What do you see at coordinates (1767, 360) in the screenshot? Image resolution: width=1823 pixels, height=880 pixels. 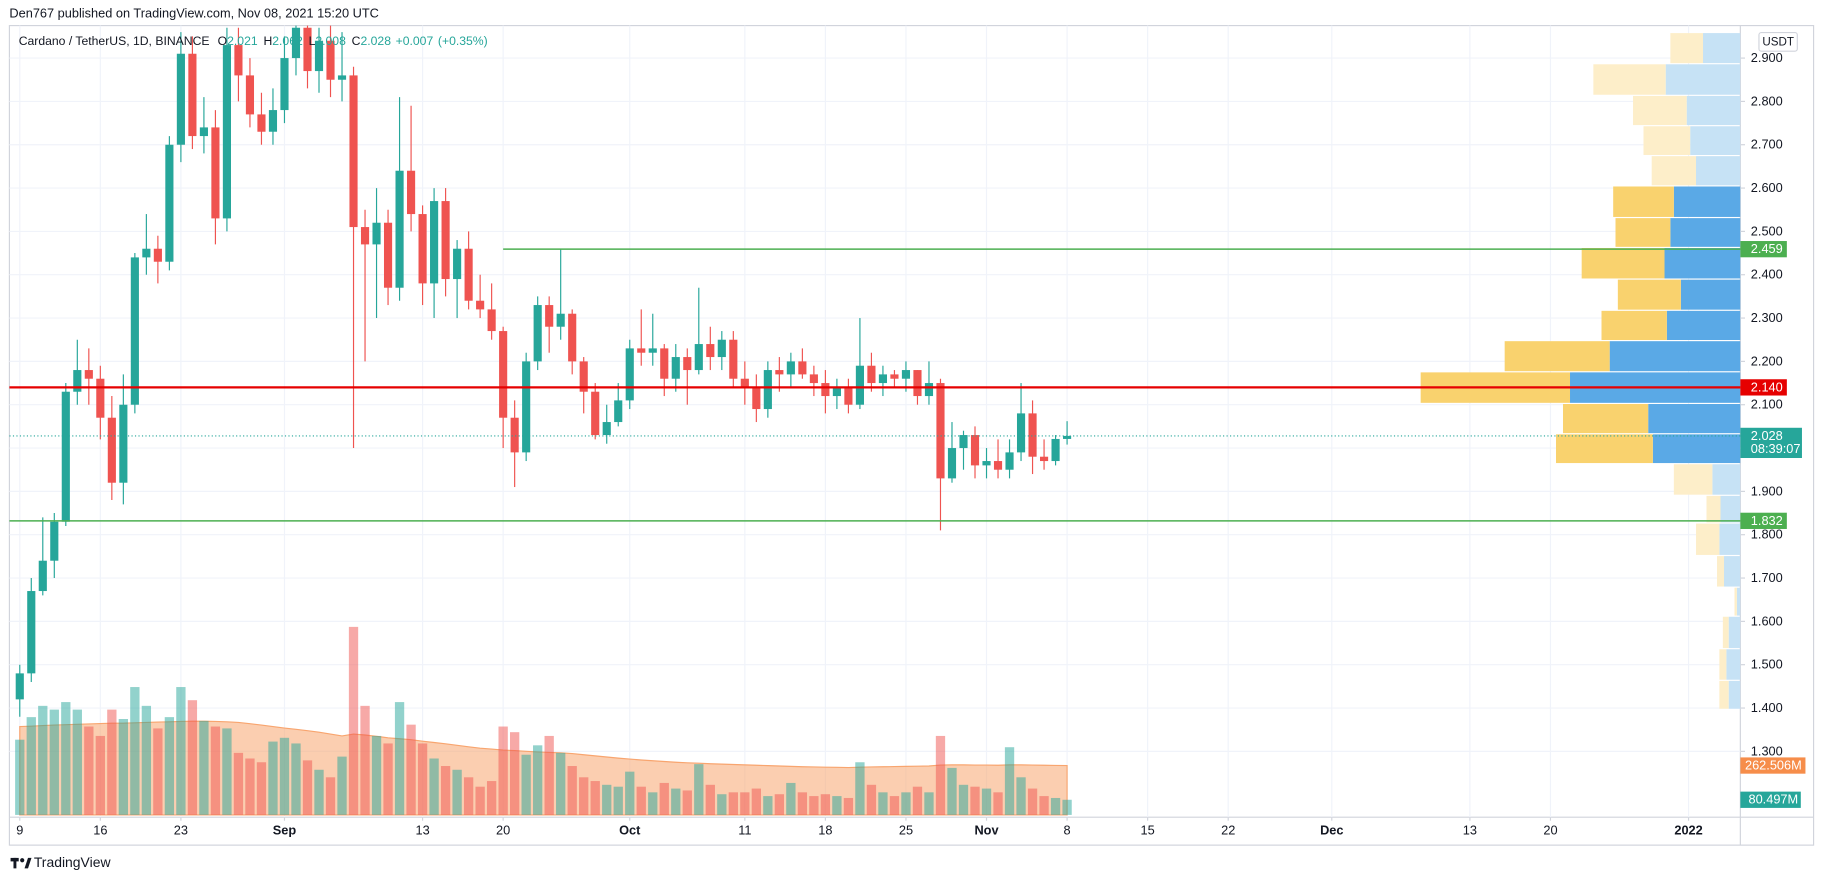 I see `y-tick-label: 2.200` at bounding box center [1767, 360].